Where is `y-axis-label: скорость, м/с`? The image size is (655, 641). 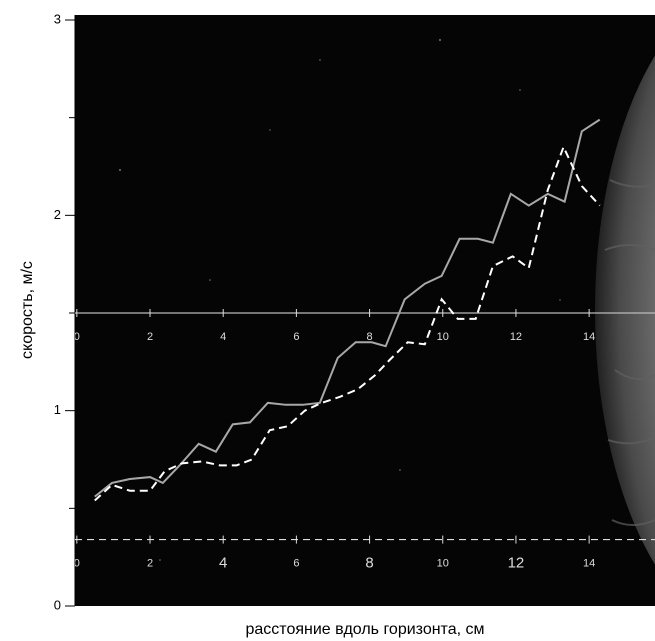 y-axis-label: скорость, м/с is located at coordinates (27, 310).